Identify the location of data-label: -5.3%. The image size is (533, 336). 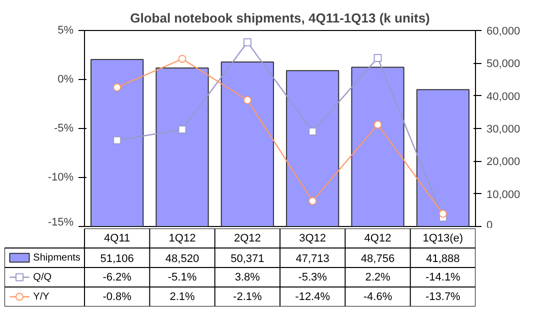
(313, 277).